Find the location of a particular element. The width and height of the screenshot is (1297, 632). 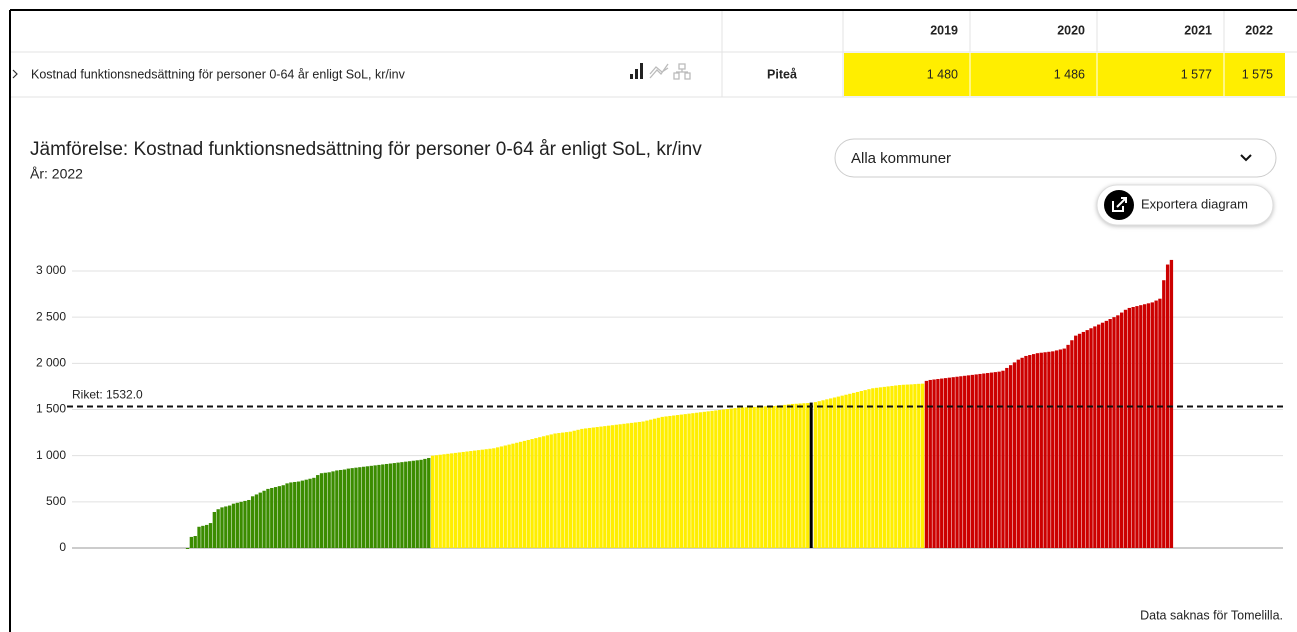

cell-value: 1 486 is located at coordinates (1069, 74).